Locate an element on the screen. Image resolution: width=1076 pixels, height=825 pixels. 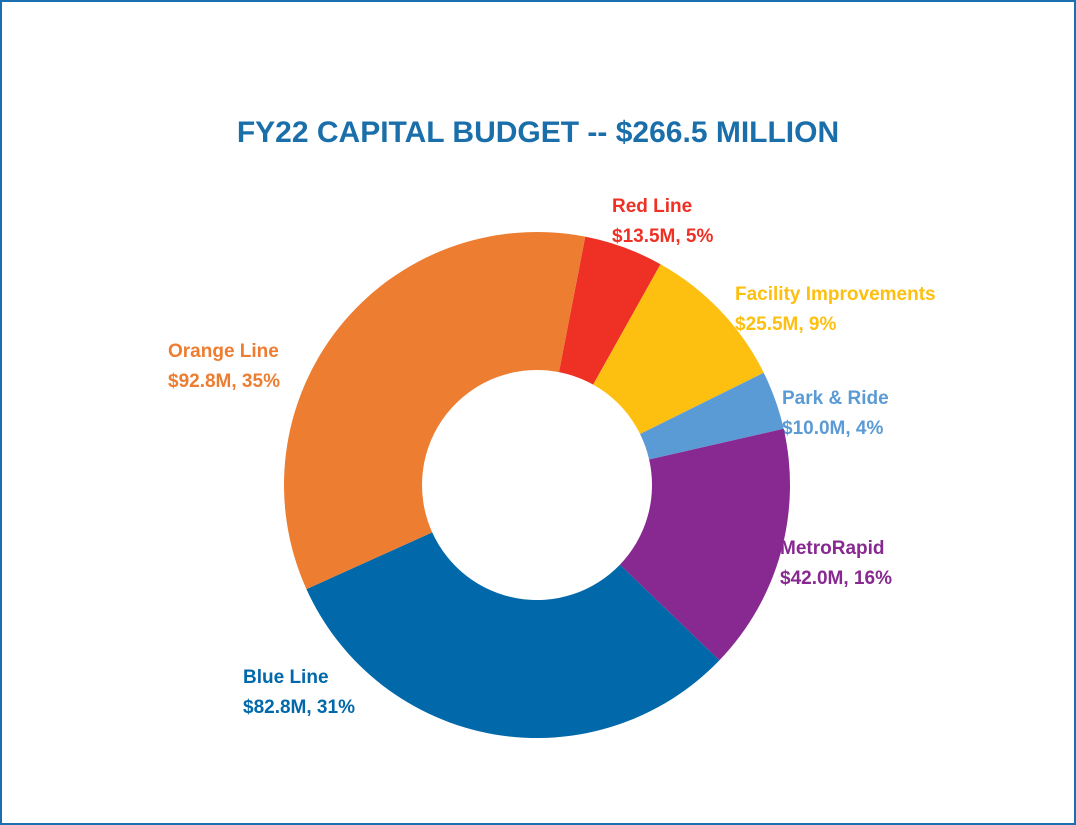
slice-name: Red Line is located at coordinates (652, 206).